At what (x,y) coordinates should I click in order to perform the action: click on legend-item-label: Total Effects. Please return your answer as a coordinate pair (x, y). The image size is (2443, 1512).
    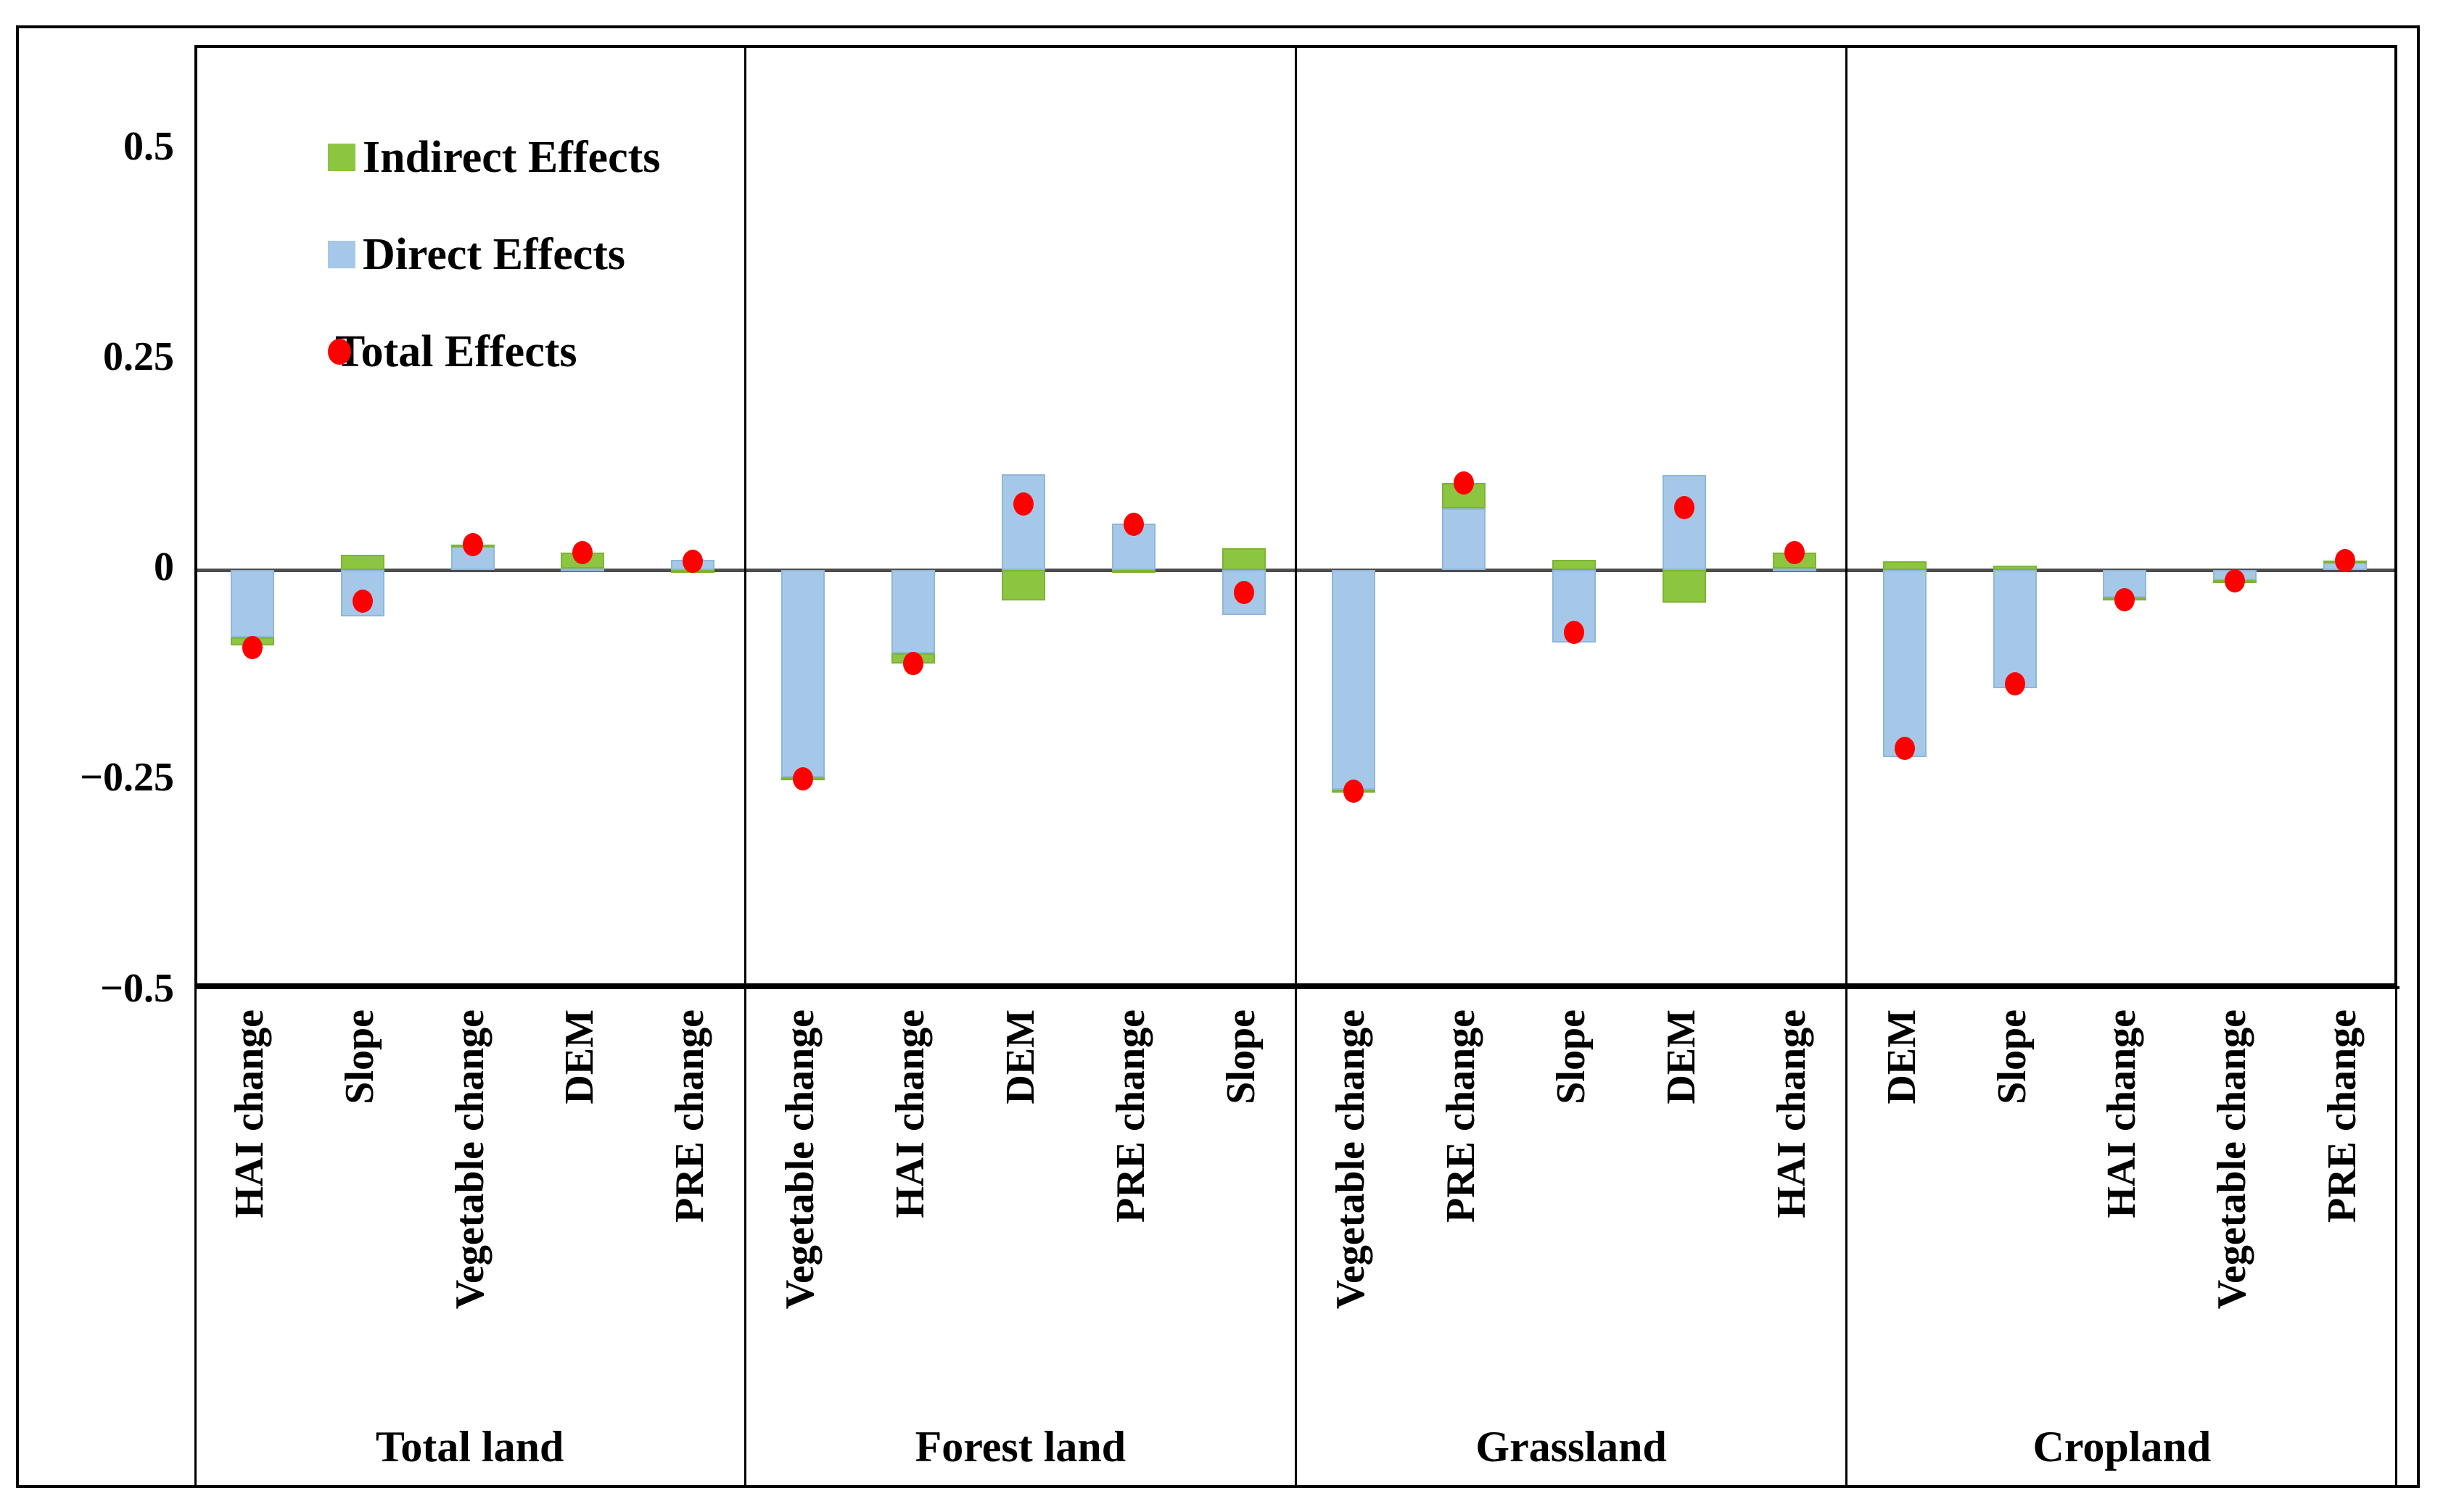
    Looking at the image, I should click on (456, 351).